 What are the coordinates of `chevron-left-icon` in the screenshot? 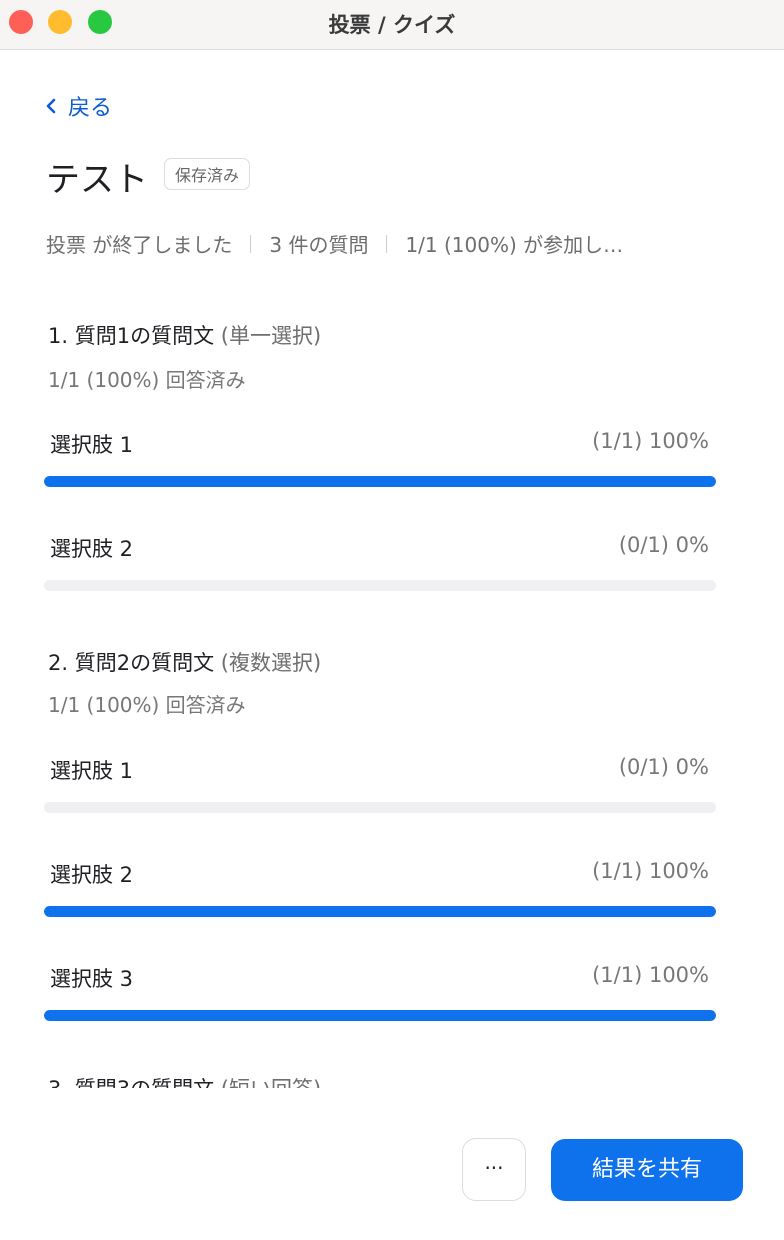 It's located at (51, 106).